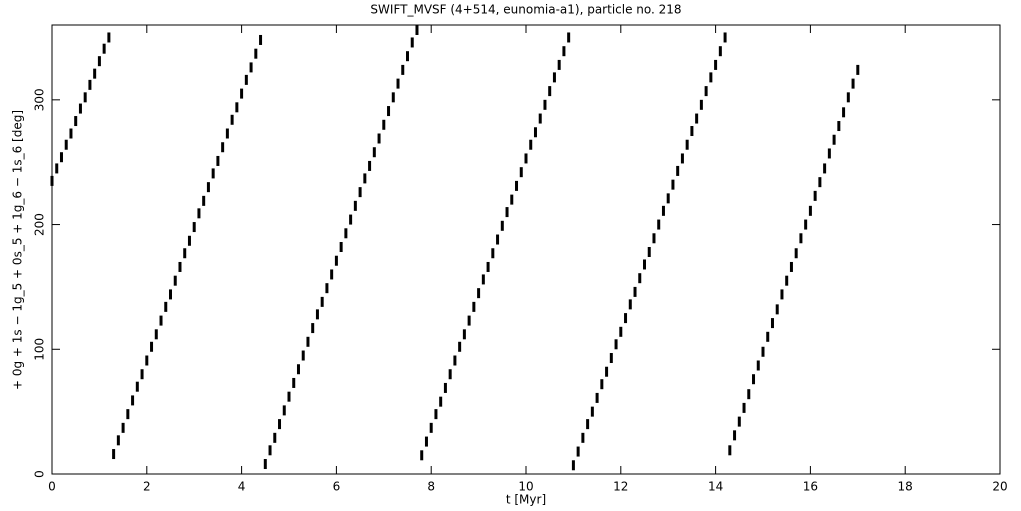 Image resolution: width=1021 pixels, height=511 pixels. I want to click on x-tick-label: 8, so click(431, 487).